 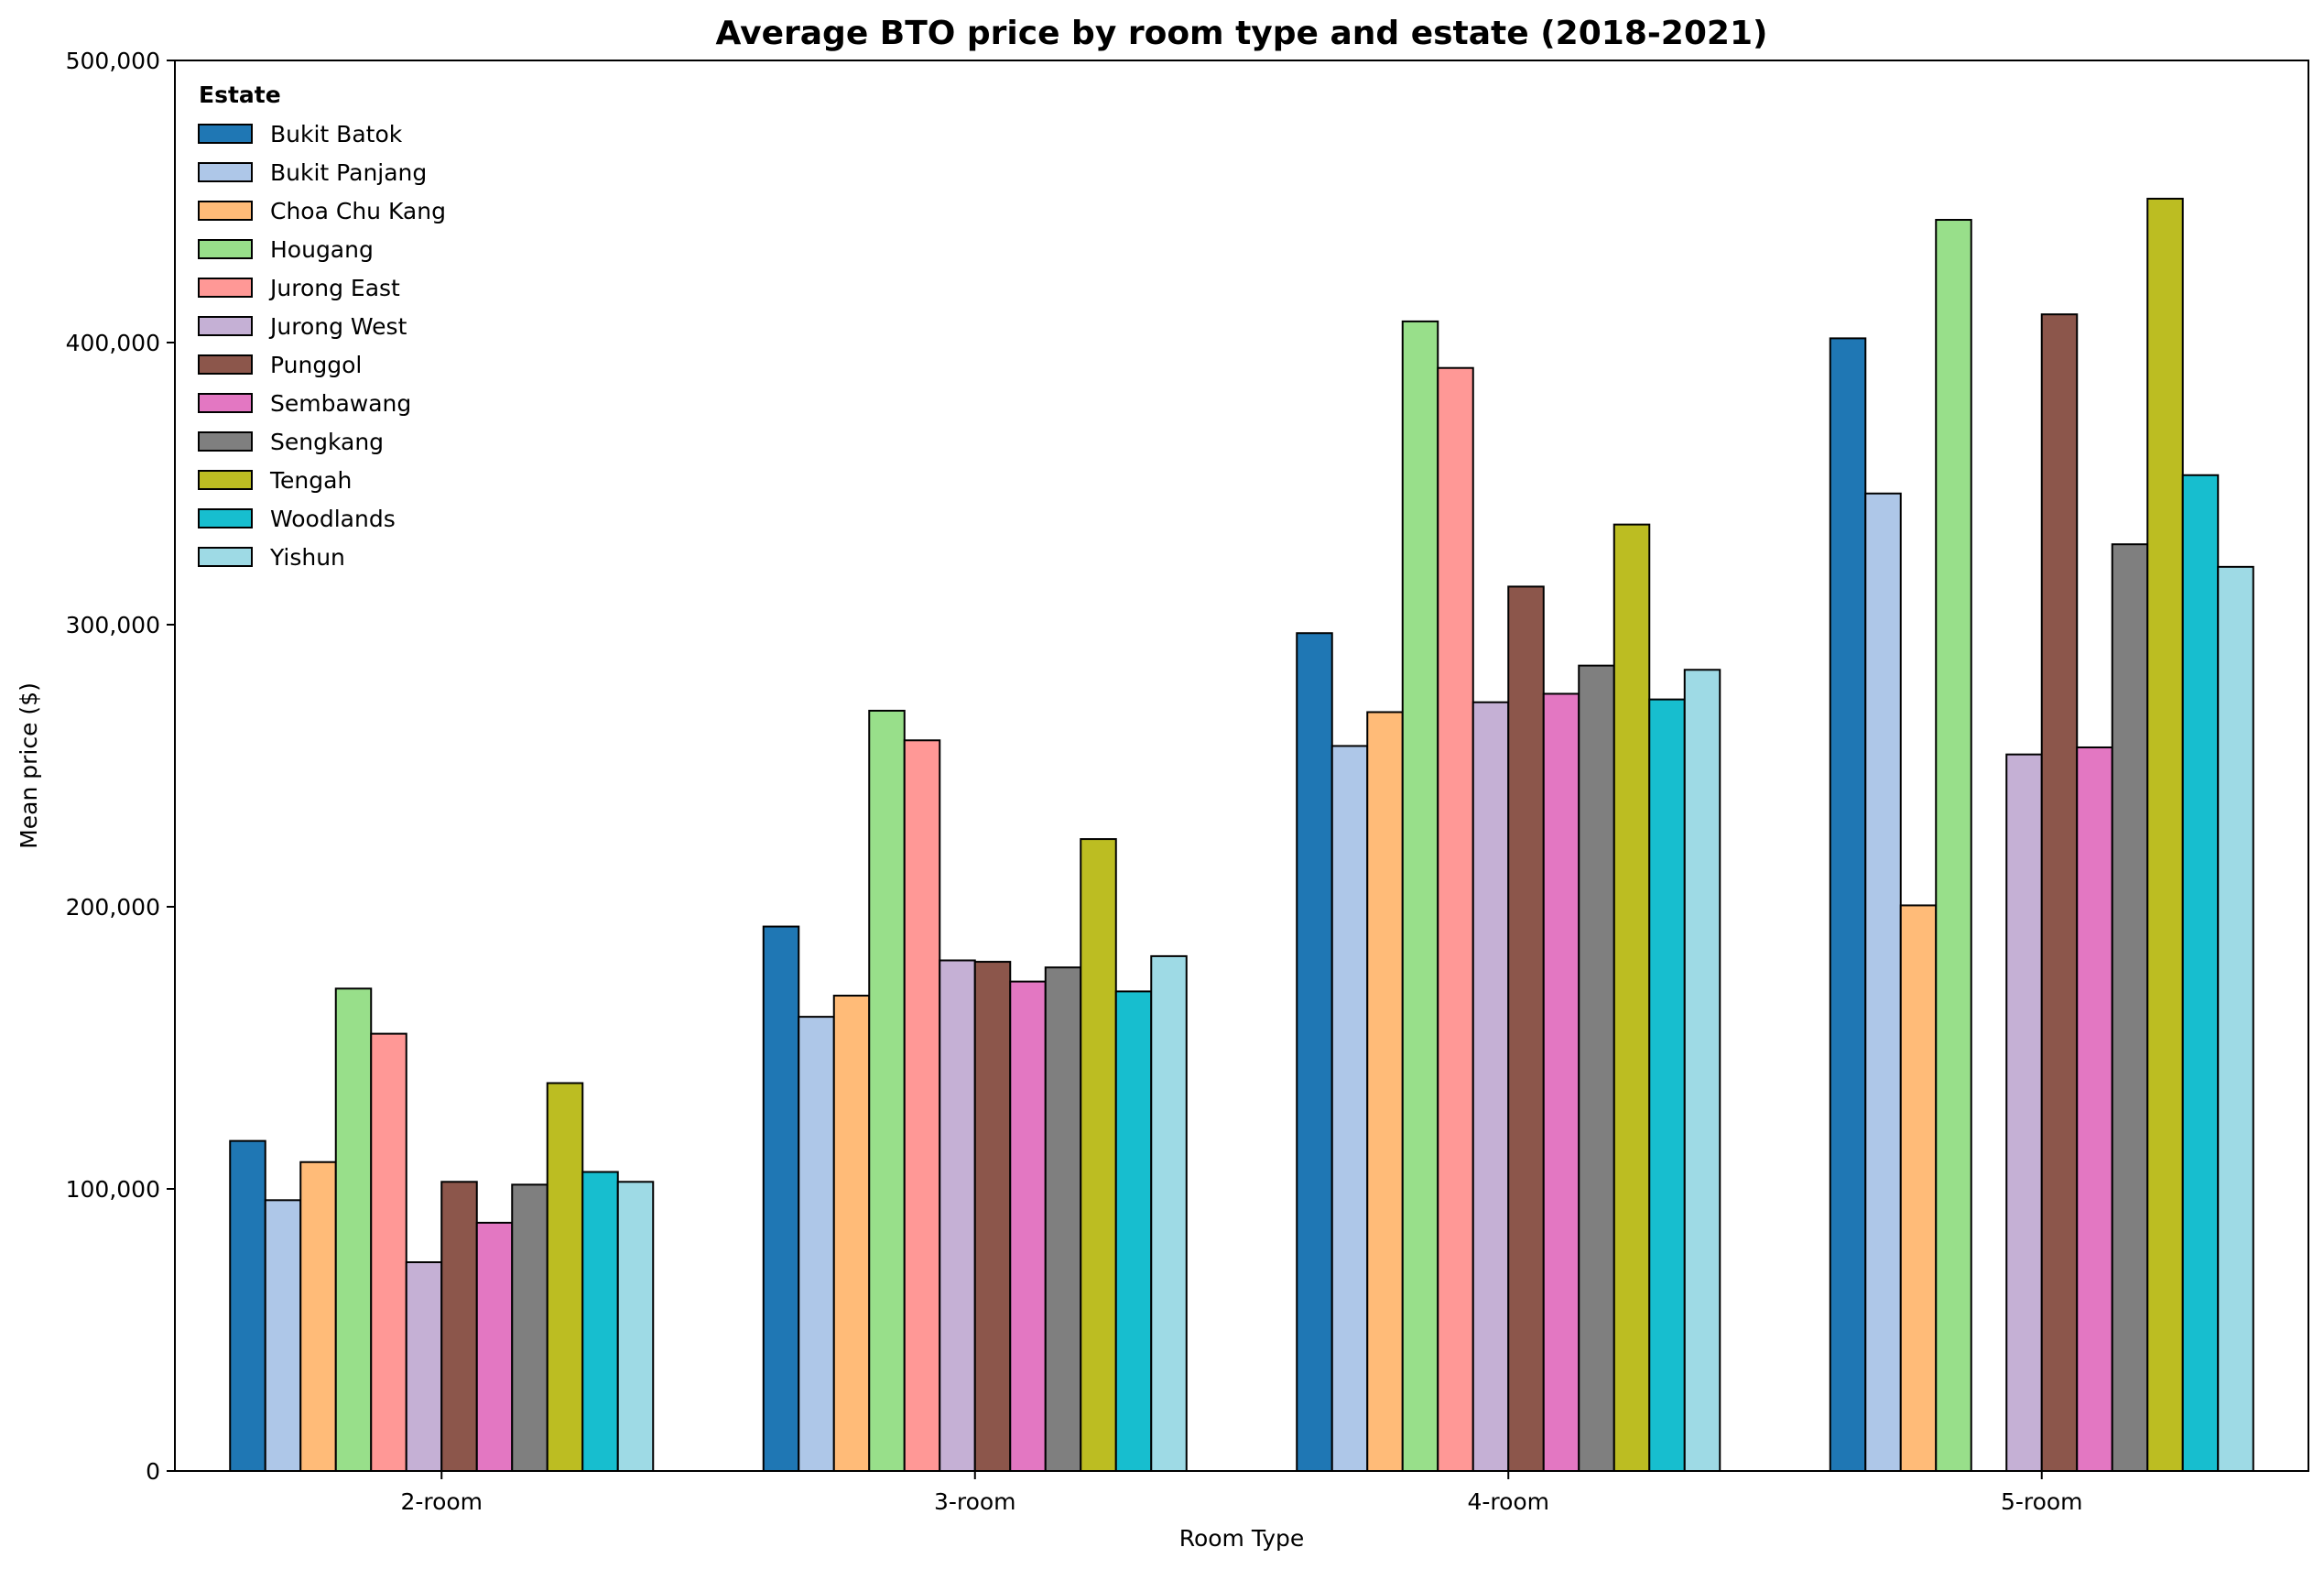 I want to click on legend-entry-label: Sengkang, so click(x=327, y=442).